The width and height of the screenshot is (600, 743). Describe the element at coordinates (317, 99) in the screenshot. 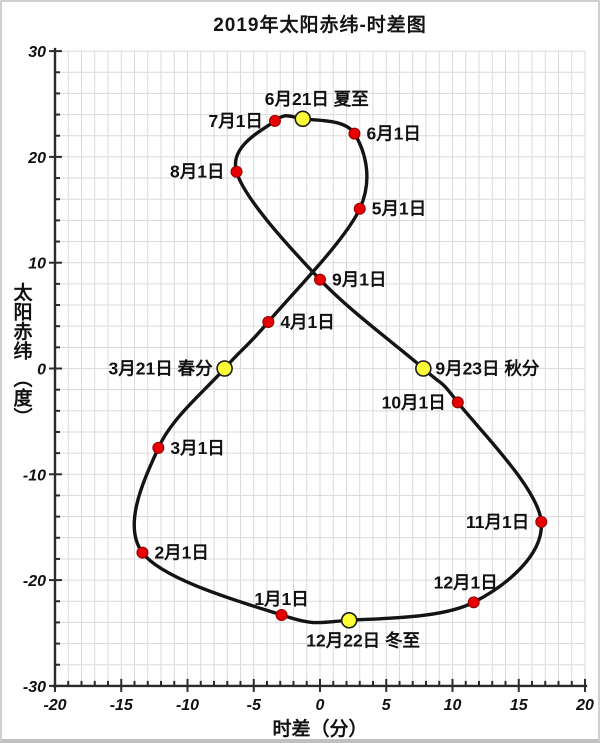

I see `point-label-6月21日 夏至: 6月21日 夏至` at that location.